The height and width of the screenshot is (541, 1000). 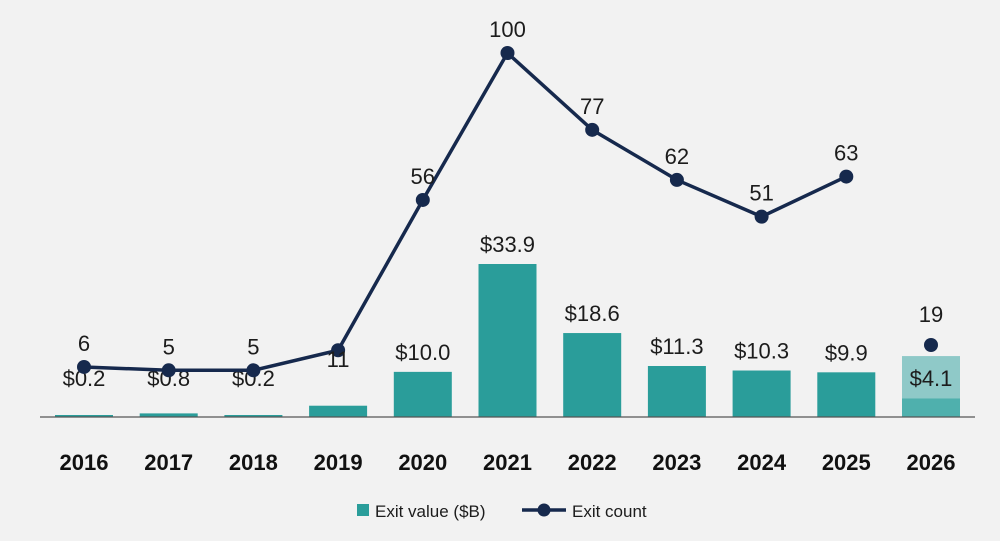 What do you see at coordinates (761, 393) in the screenshot?
I see `bar-2024` at bounding box center [761, 393].